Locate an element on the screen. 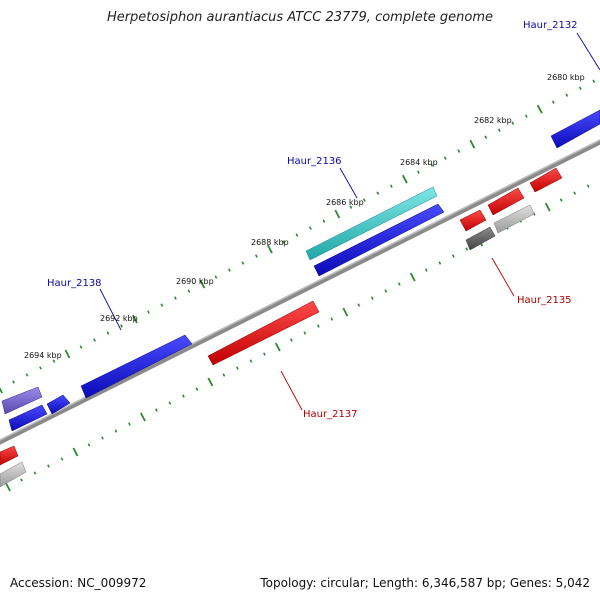 The width and height of the screenshot is (600, 600). gene-reverse-red-left is located at coordinates (9, 455).